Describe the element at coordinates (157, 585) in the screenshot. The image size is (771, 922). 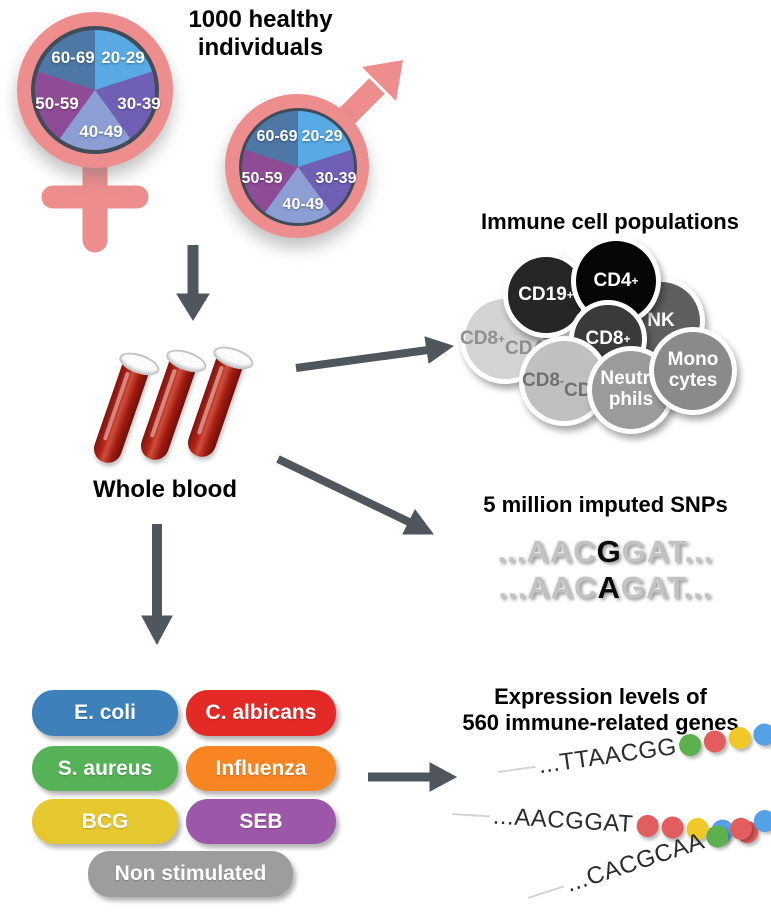
I see `arrow-blood-to-stimulations` at that location.